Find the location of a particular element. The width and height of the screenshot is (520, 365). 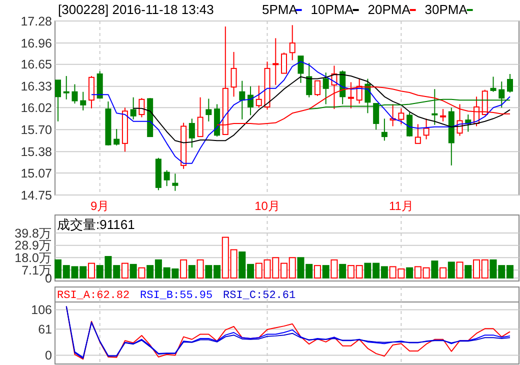

text: RSI_B:55.95 is located at coordinates (176, 296).